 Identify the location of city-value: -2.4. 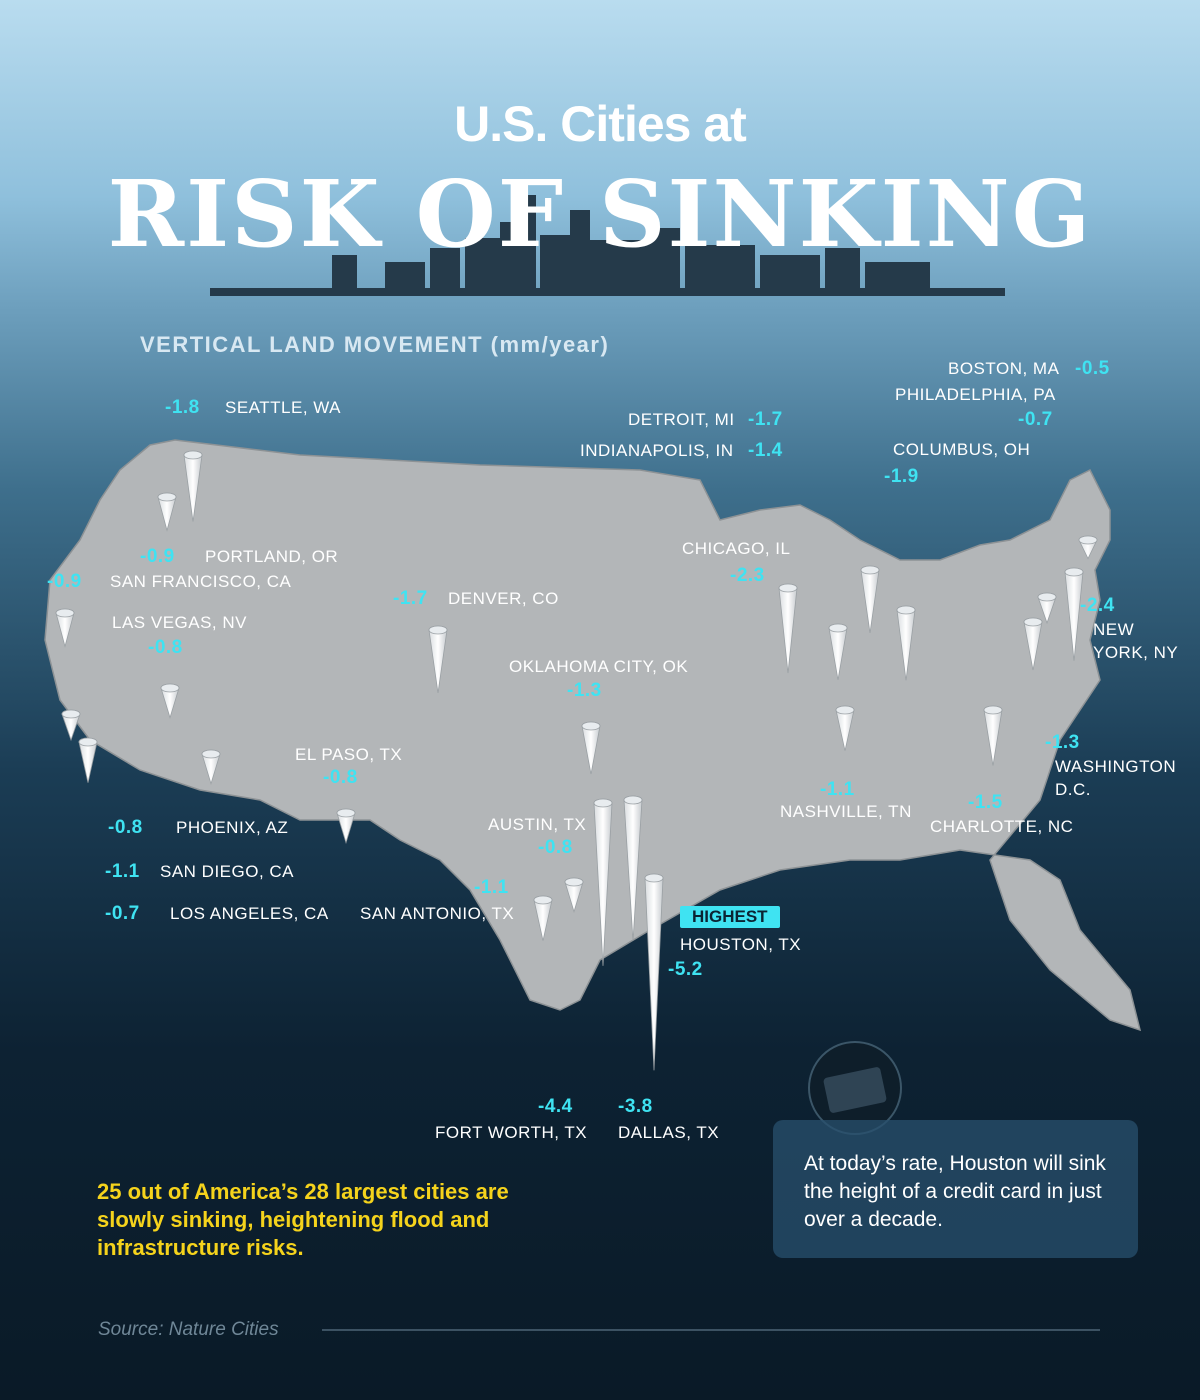
(1097, 605).